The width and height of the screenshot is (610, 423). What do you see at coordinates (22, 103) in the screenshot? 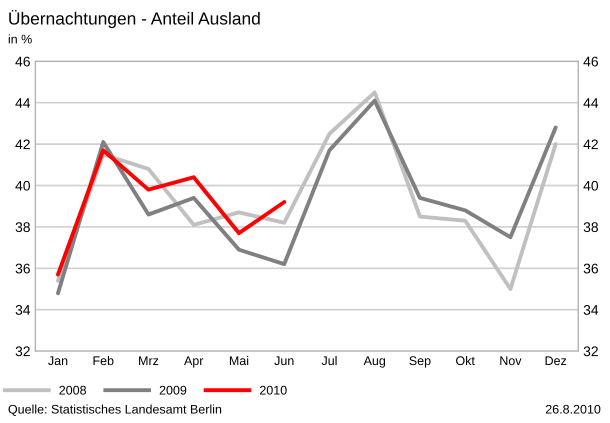
I see `y-tick-label: 44` at bounding box center [22, 103].